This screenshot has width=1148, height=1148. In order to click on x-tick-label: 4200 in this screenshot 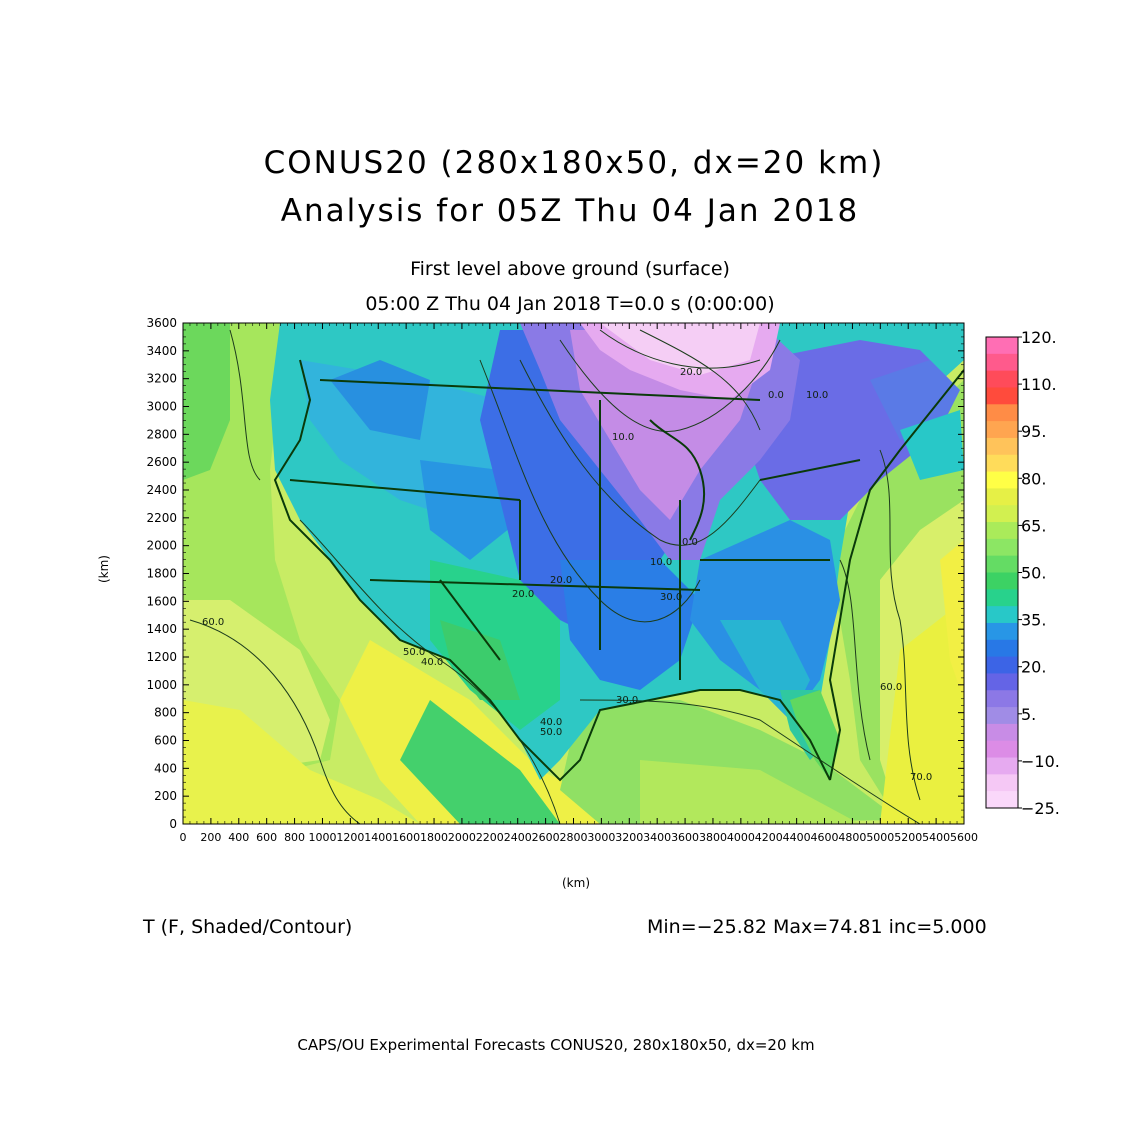, I will do `click(769, 837)`.